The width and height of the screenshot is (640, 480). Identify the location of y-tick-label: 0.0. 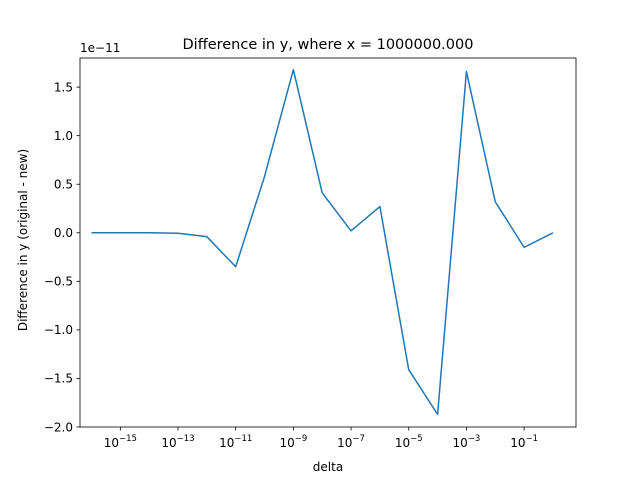
(63, 233).